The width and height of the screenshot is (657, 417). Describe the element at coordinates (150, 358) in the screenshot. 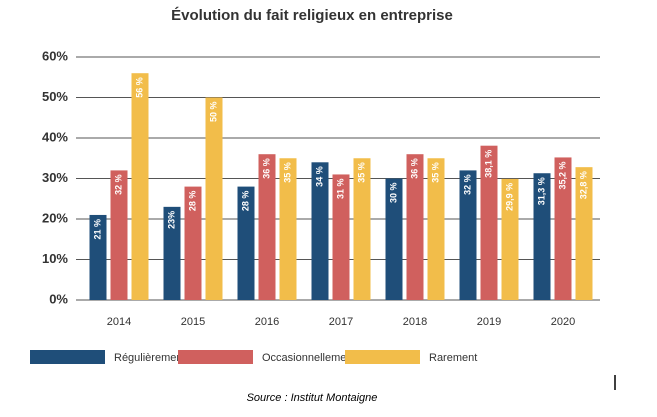

I see `legend-label: Régulièrement` at that location.